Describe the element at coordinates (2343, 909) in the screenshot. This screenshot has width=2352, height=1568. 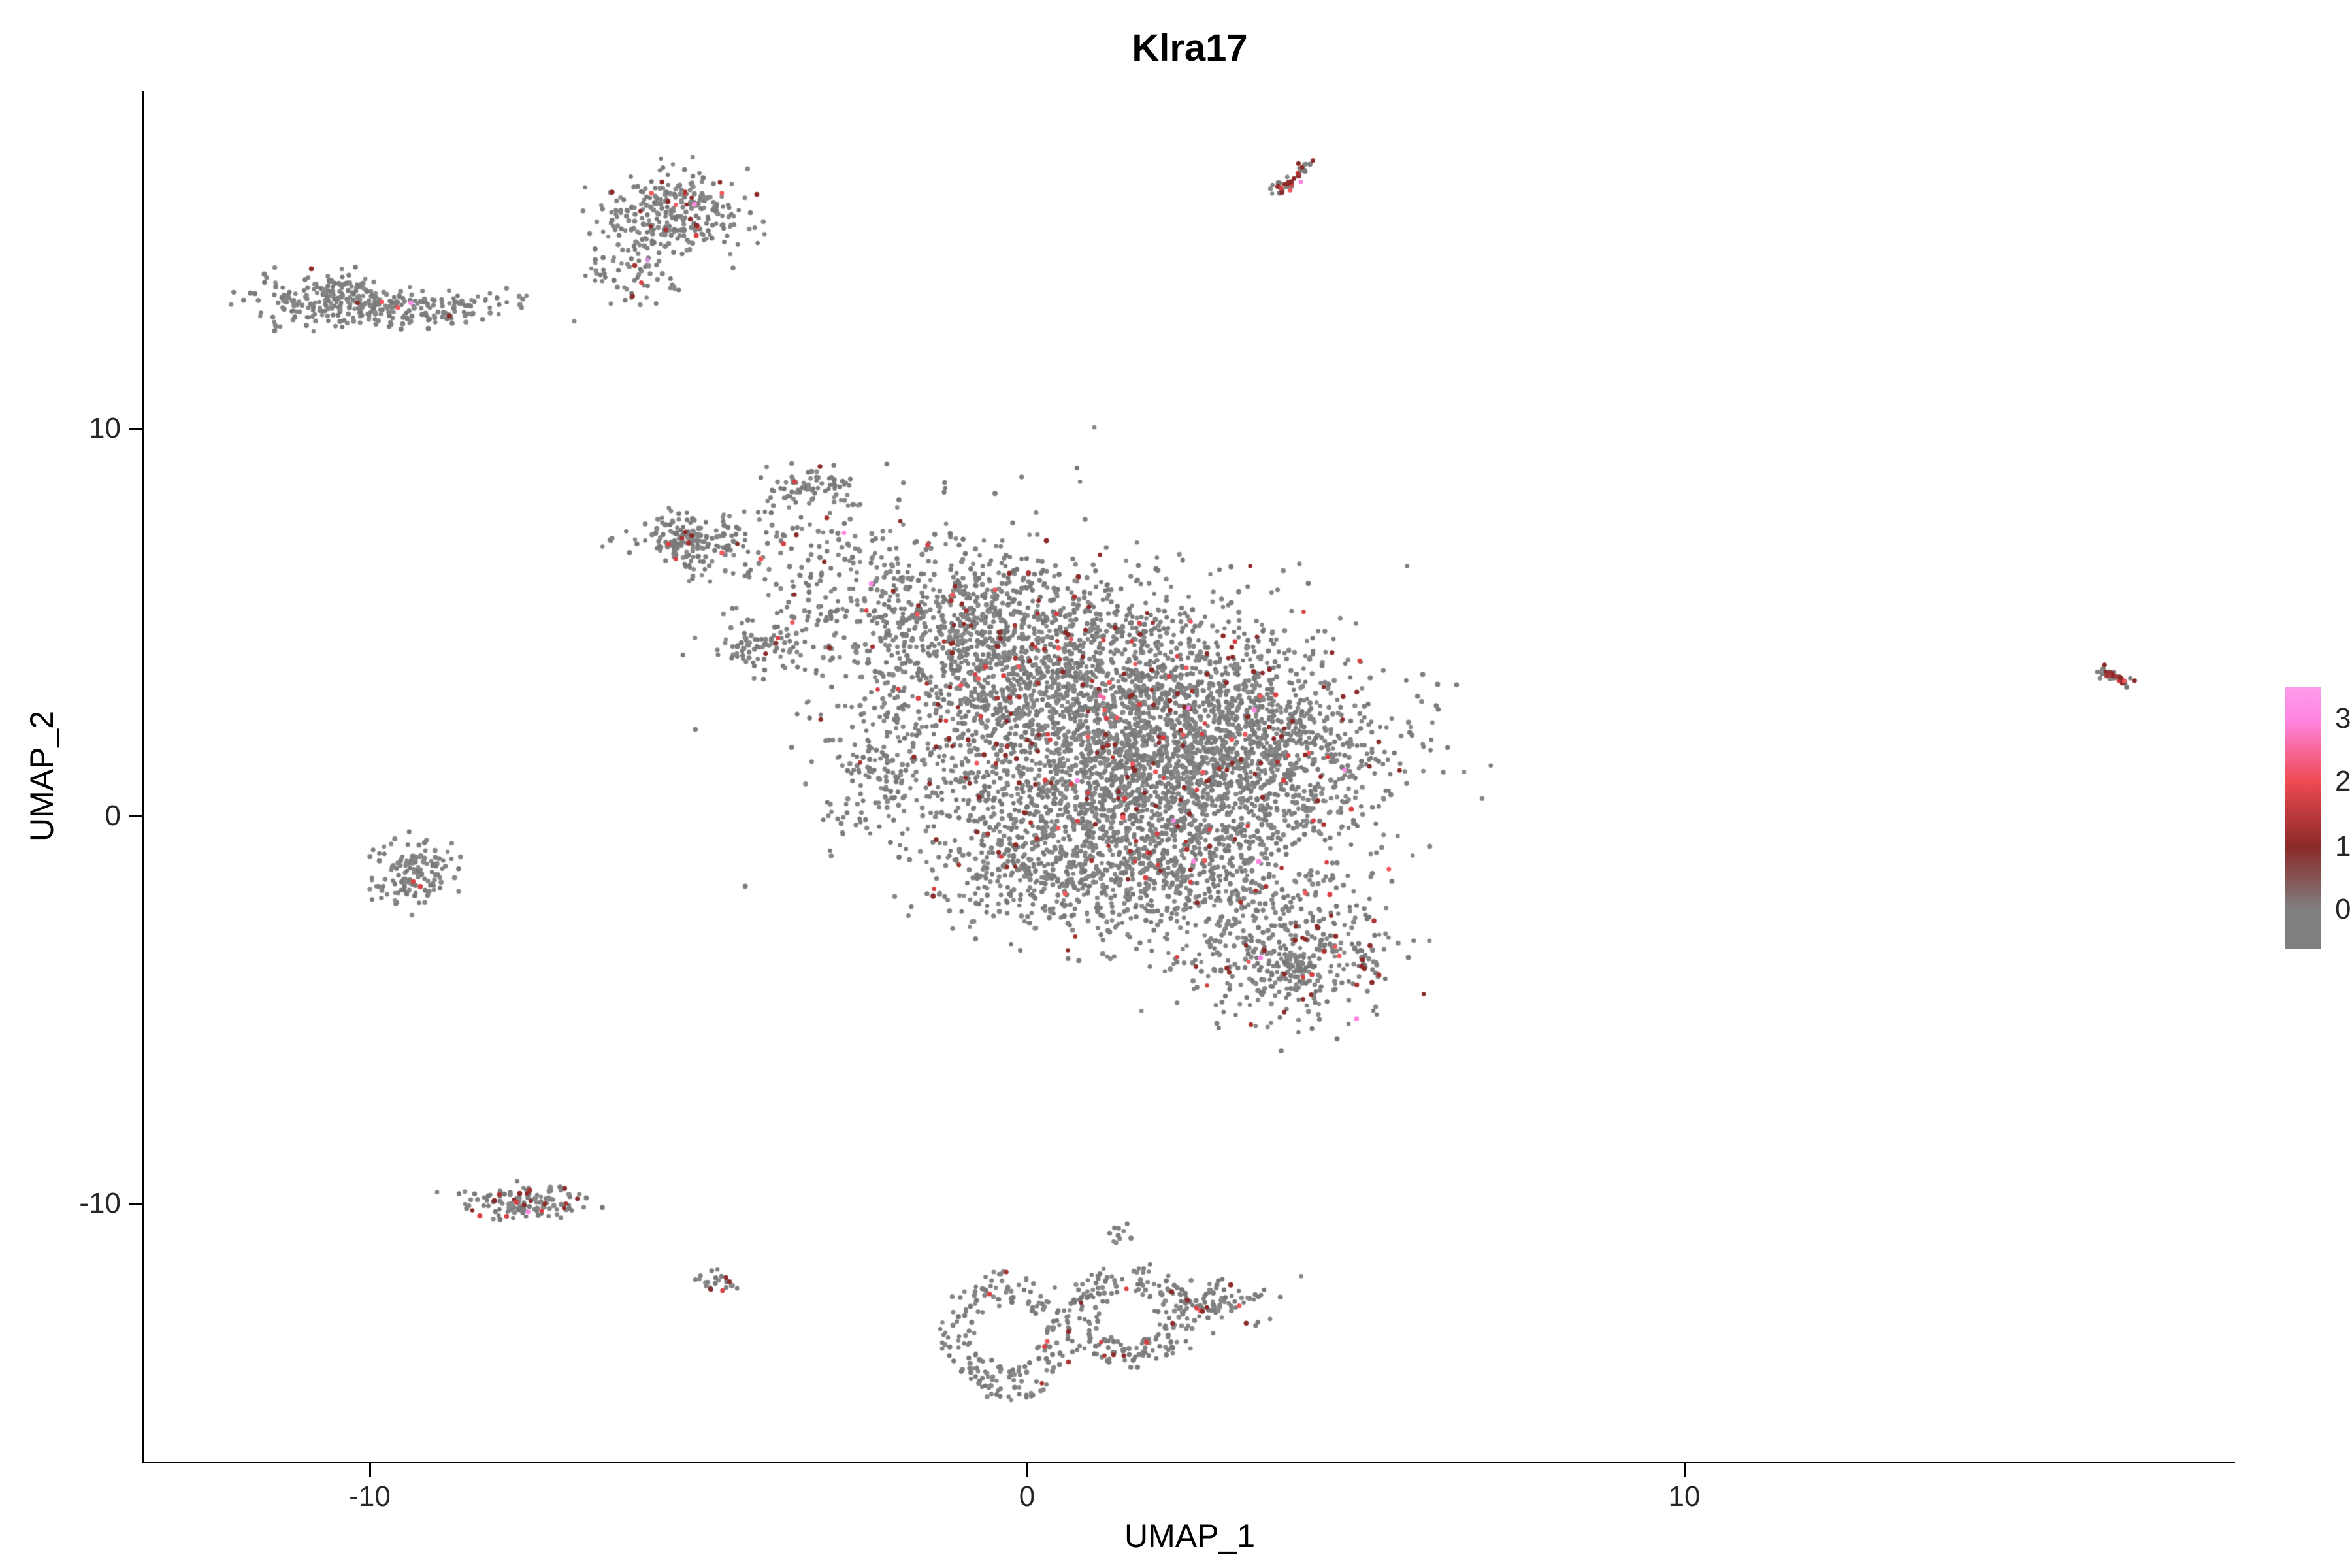
I see `legend-tick-label: 0` at that location.